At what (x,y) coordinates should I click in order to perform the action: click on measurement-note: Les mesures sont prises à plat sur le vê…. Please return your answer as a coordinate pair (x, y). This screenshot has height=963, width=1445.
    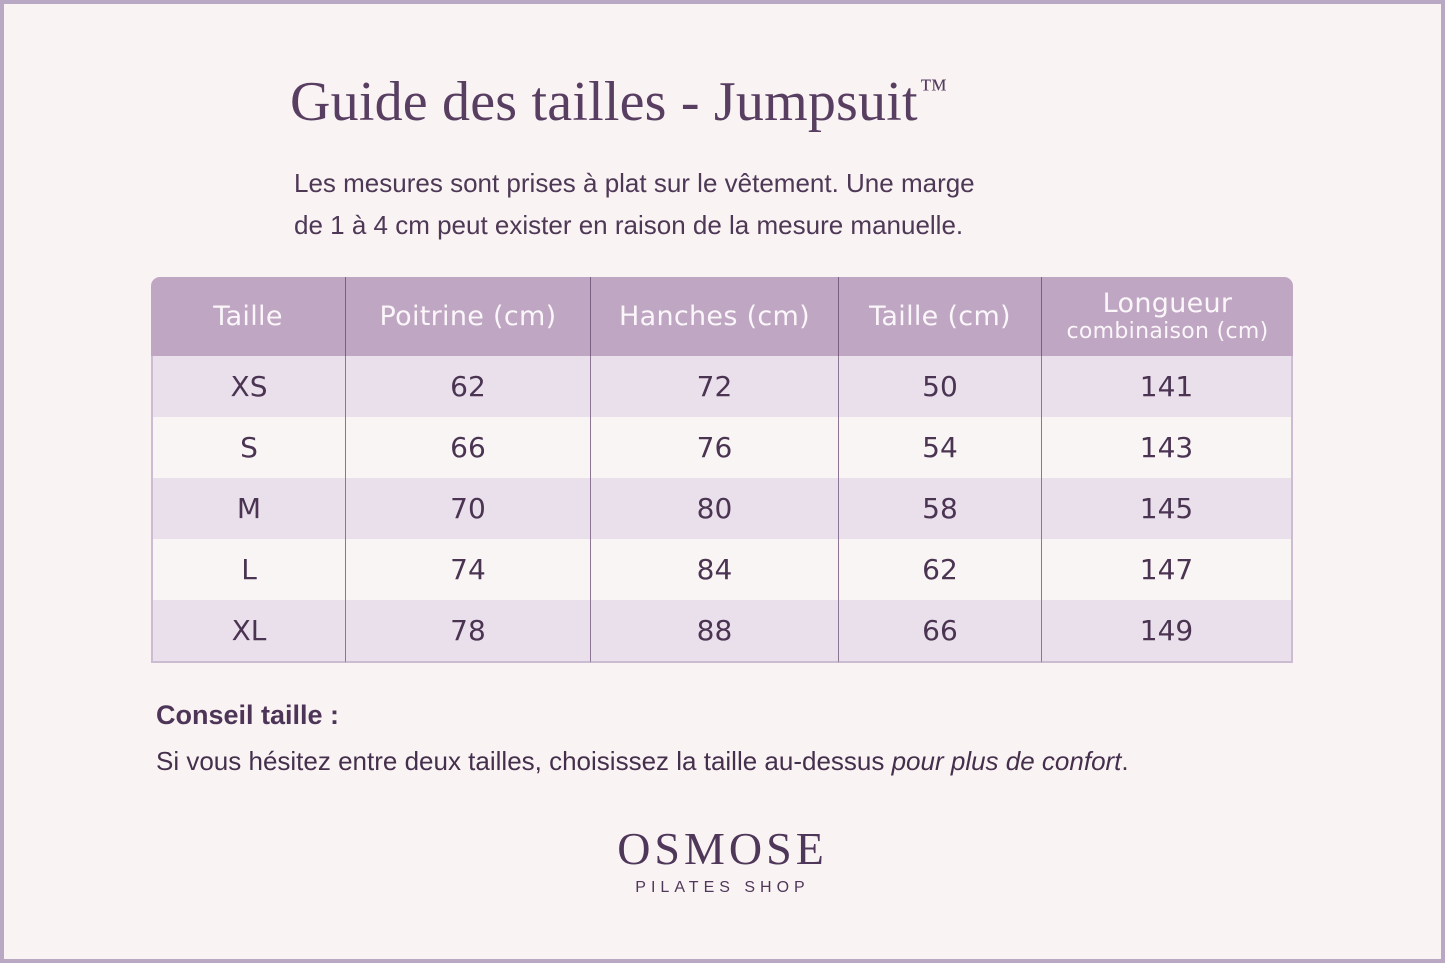
    Looking at the image, I should click on (744, 204).